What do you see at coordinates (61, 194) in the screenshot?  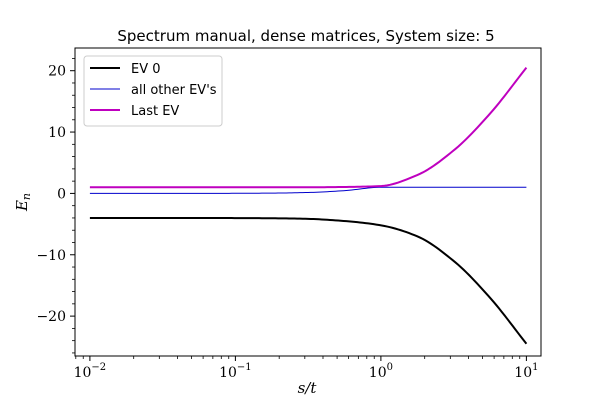 I see `y-tick-label: 0` at bounding box center [61, 194].